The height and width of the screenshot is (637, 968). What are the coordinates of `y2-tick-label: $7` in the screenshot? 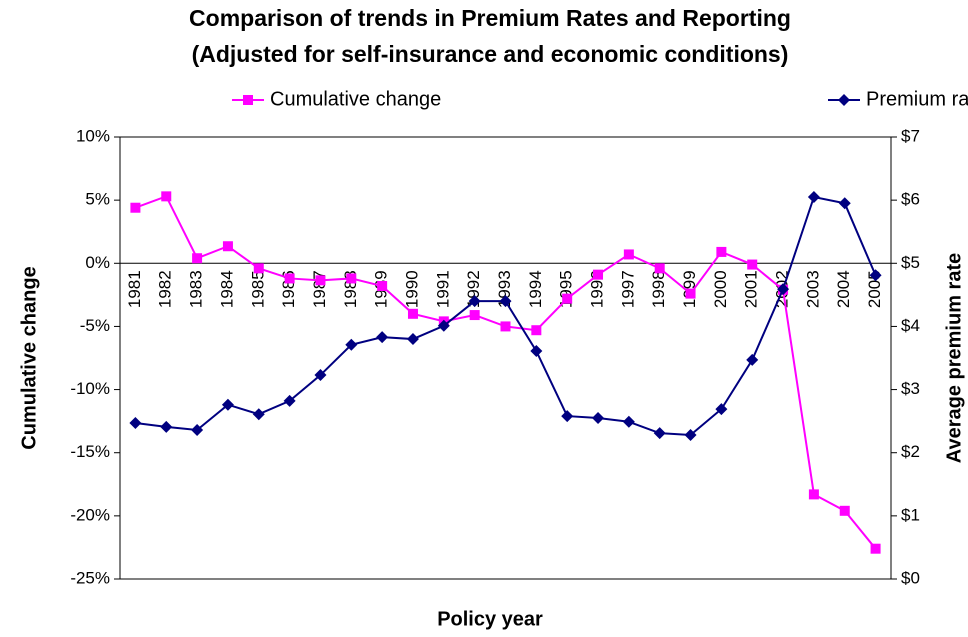 It's located at (910, 135).